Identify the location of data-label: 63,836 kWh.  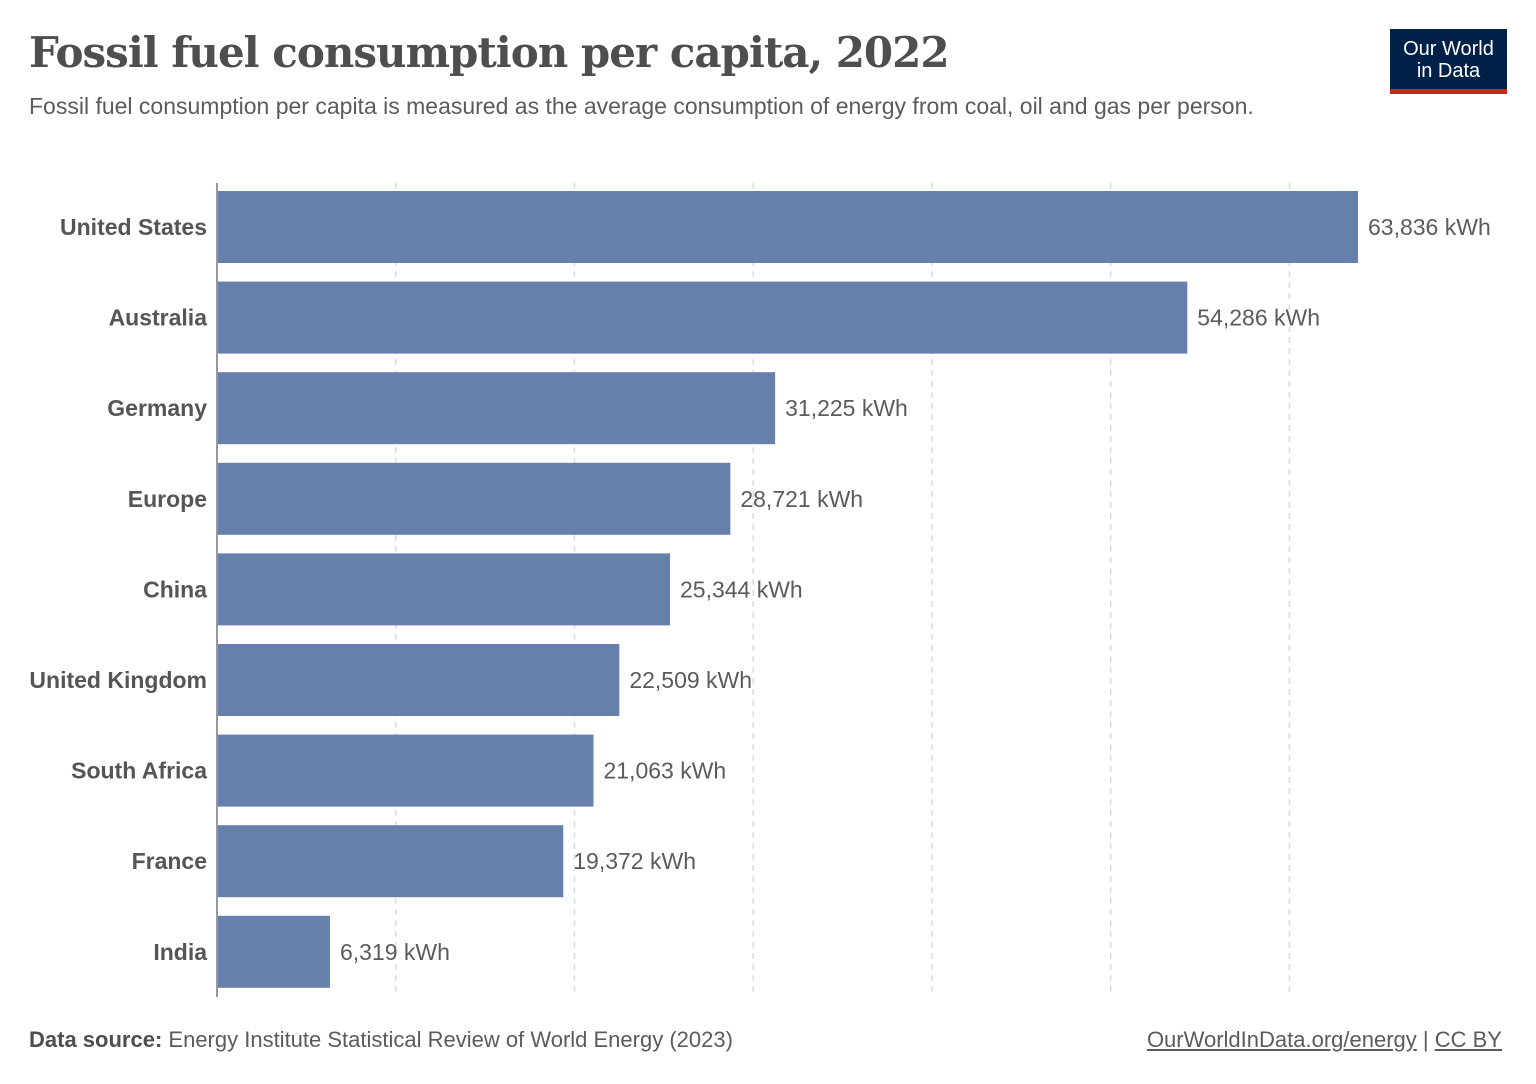
(1429, 227).